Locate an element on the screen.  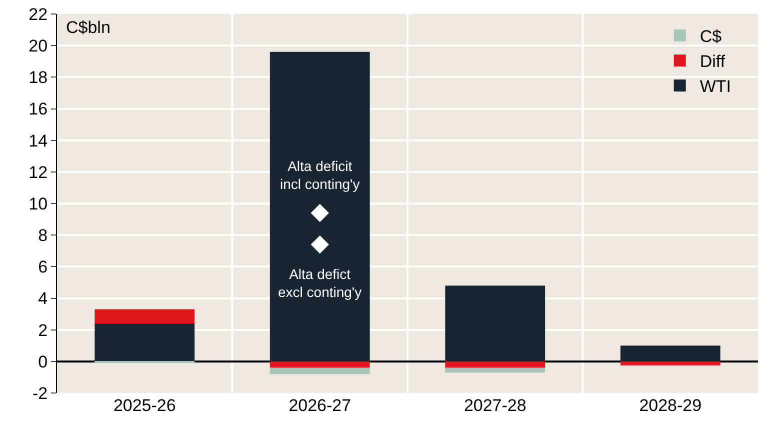
y-tick-label: 12 is located at coordinates (38, 172).